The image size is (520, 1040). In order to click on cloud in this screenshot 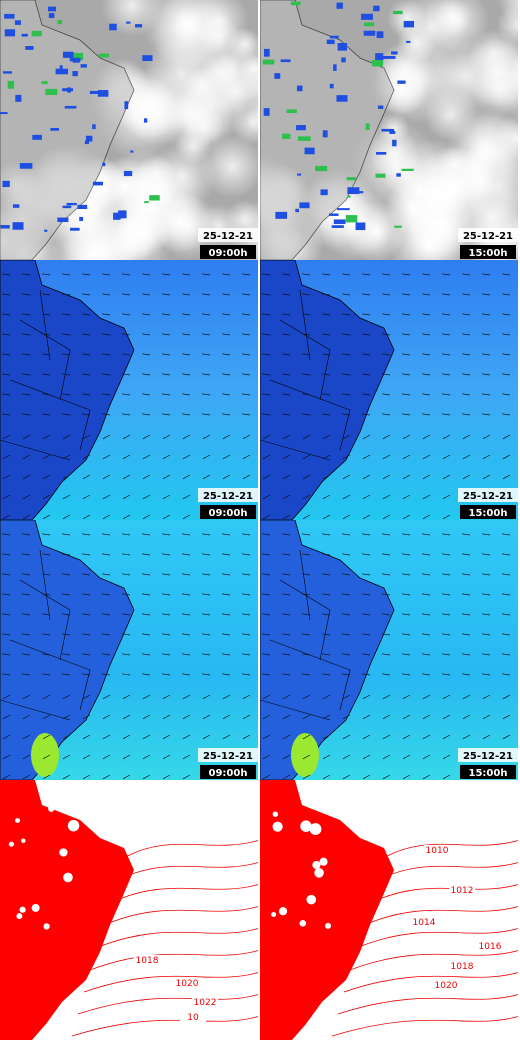, I will do `click(452, 18)`.